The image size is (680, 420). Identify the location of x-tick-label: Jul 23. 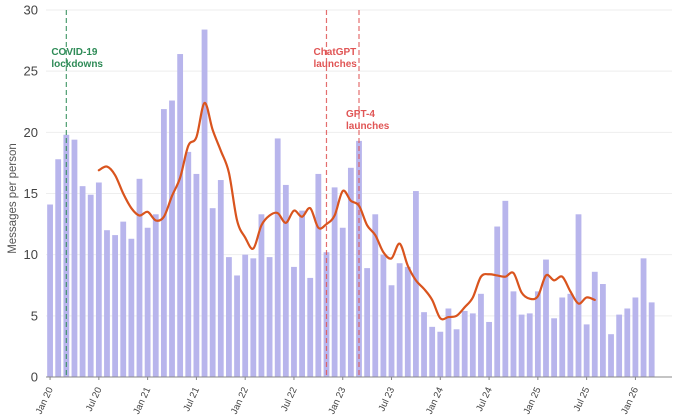
(387, 400).